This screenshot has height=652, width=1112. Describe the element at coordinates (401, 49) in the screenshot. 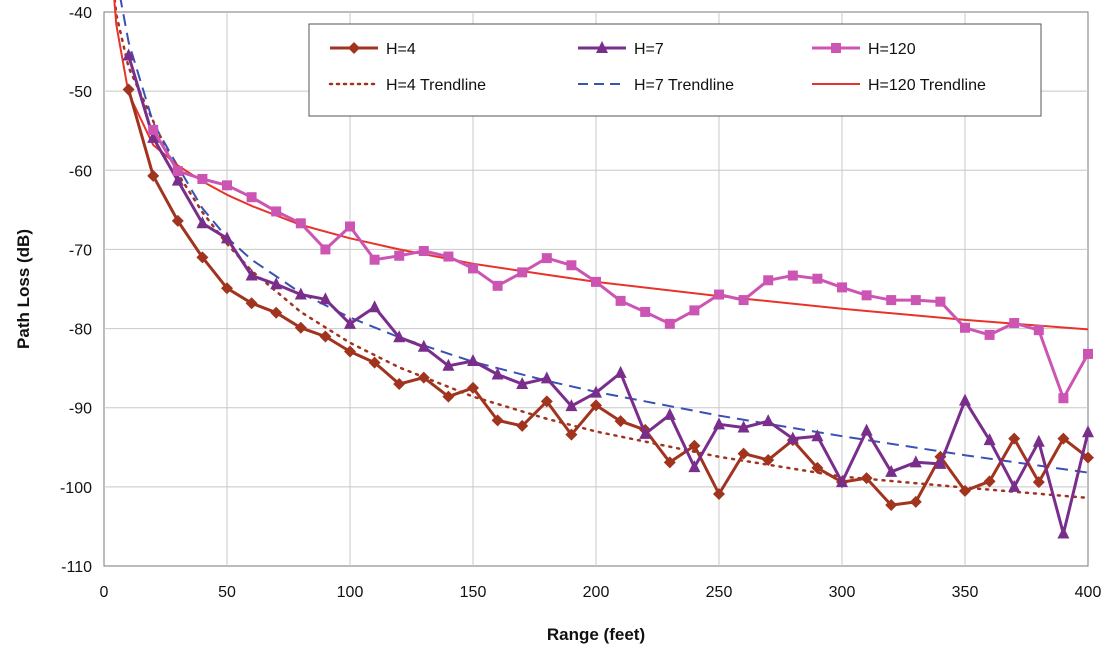

I see `legend-label-h4: H=4` at that location.